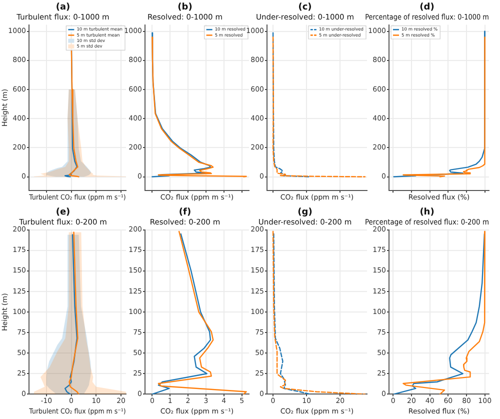 Image resolution: width=500 pixels, height=419 pixels. Describe the element at coordinates (63, 213) in the screenshot. I see `chart-title: (e)` at that location.